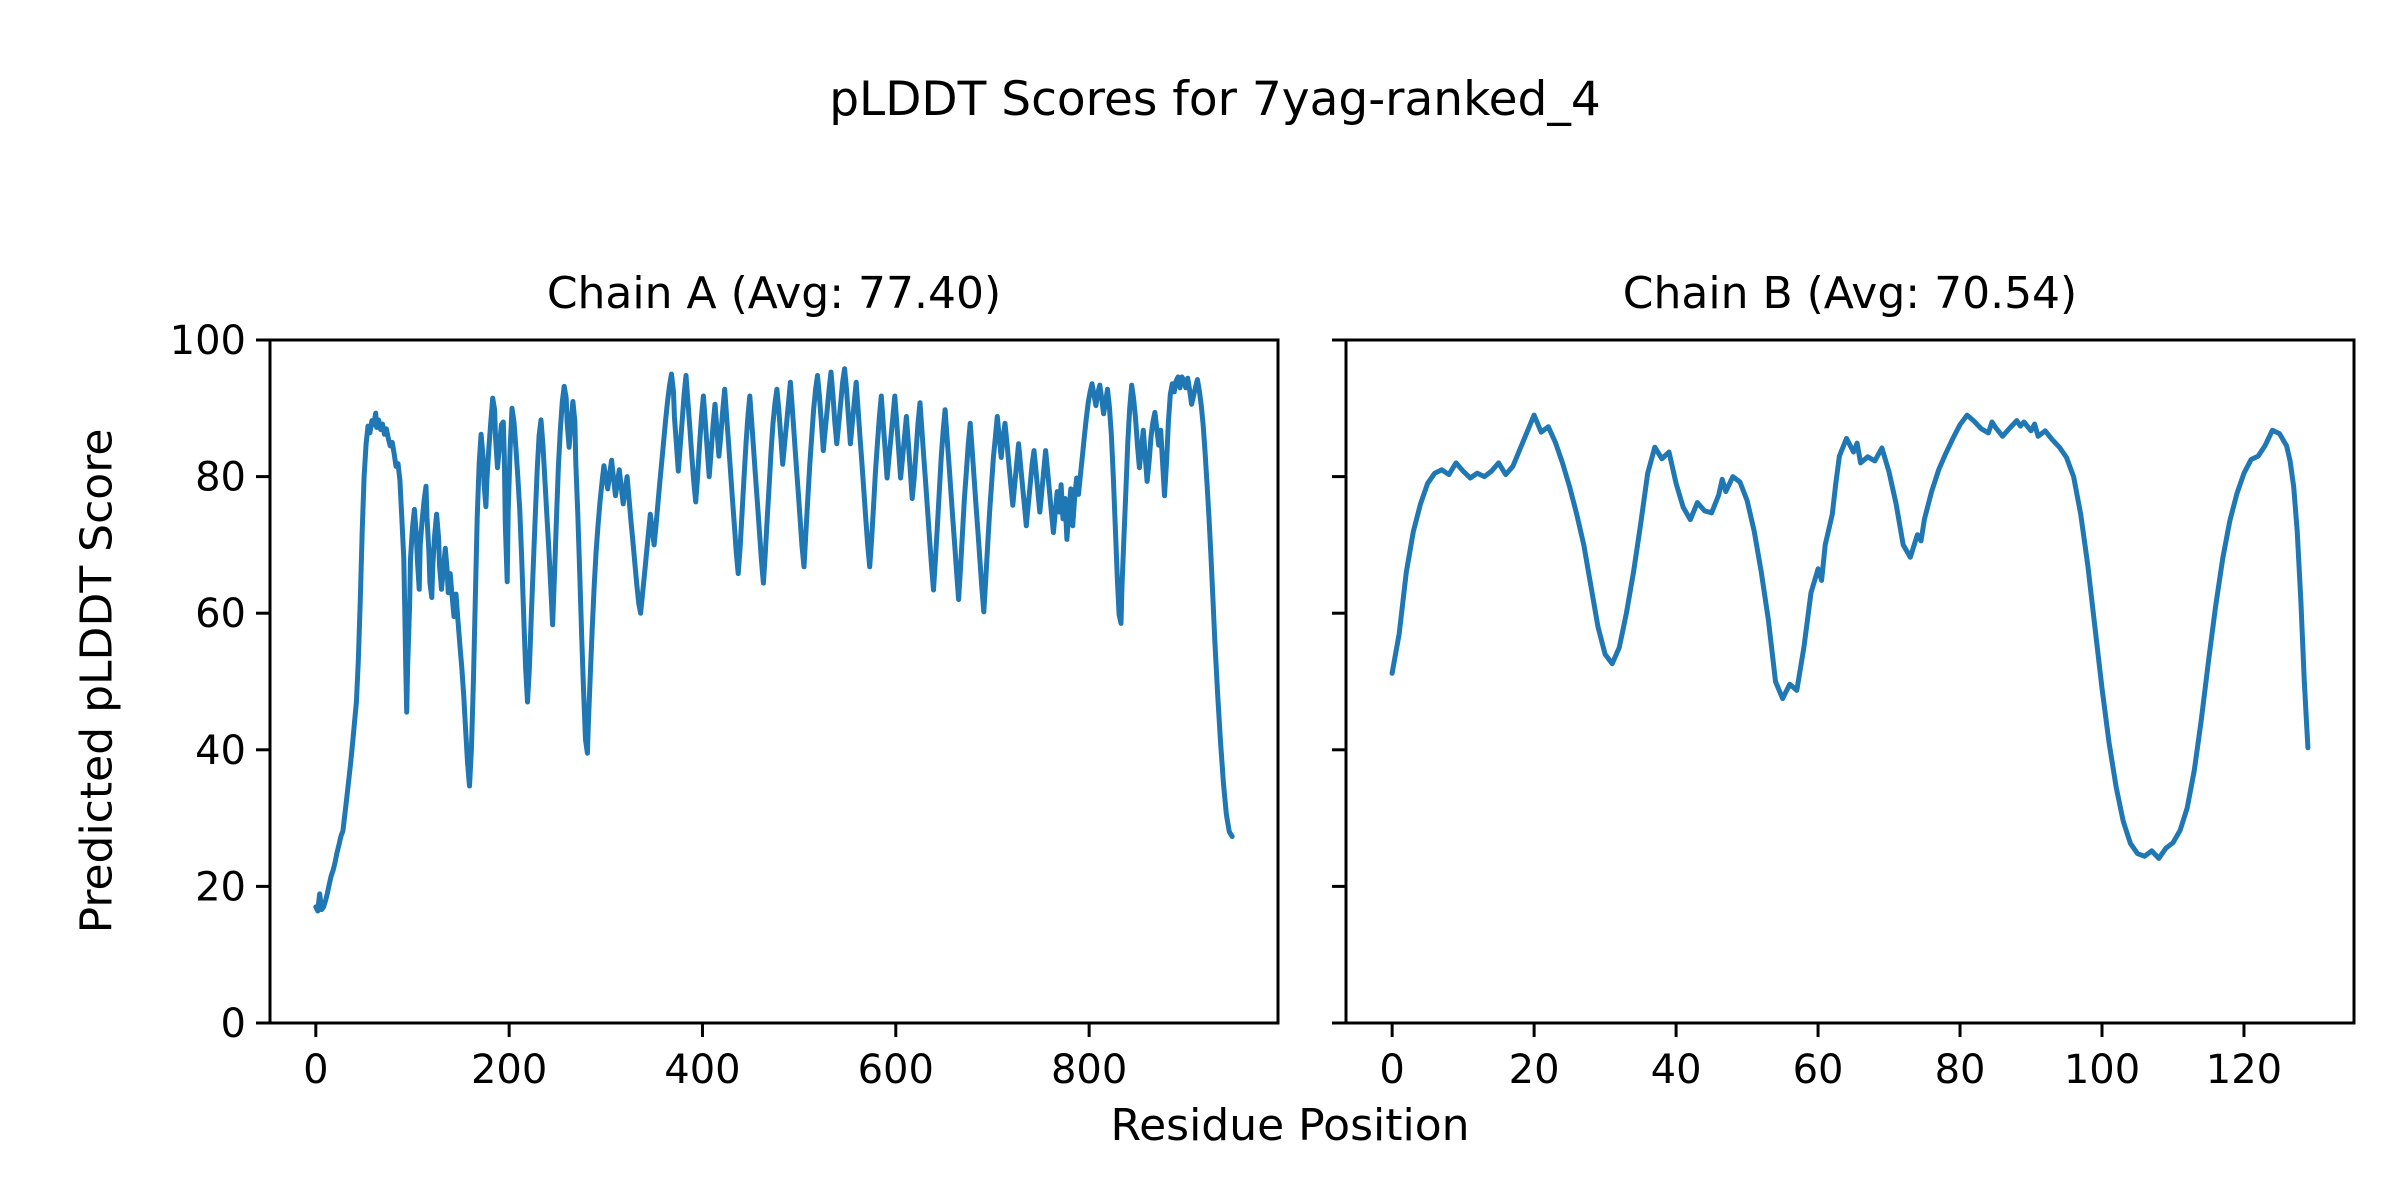 The height and width of the screenshot is (1200, 2400). Describe the element at coordinates (220, 614) in the screenshot. I see `y-tick-label: 60` at that location.